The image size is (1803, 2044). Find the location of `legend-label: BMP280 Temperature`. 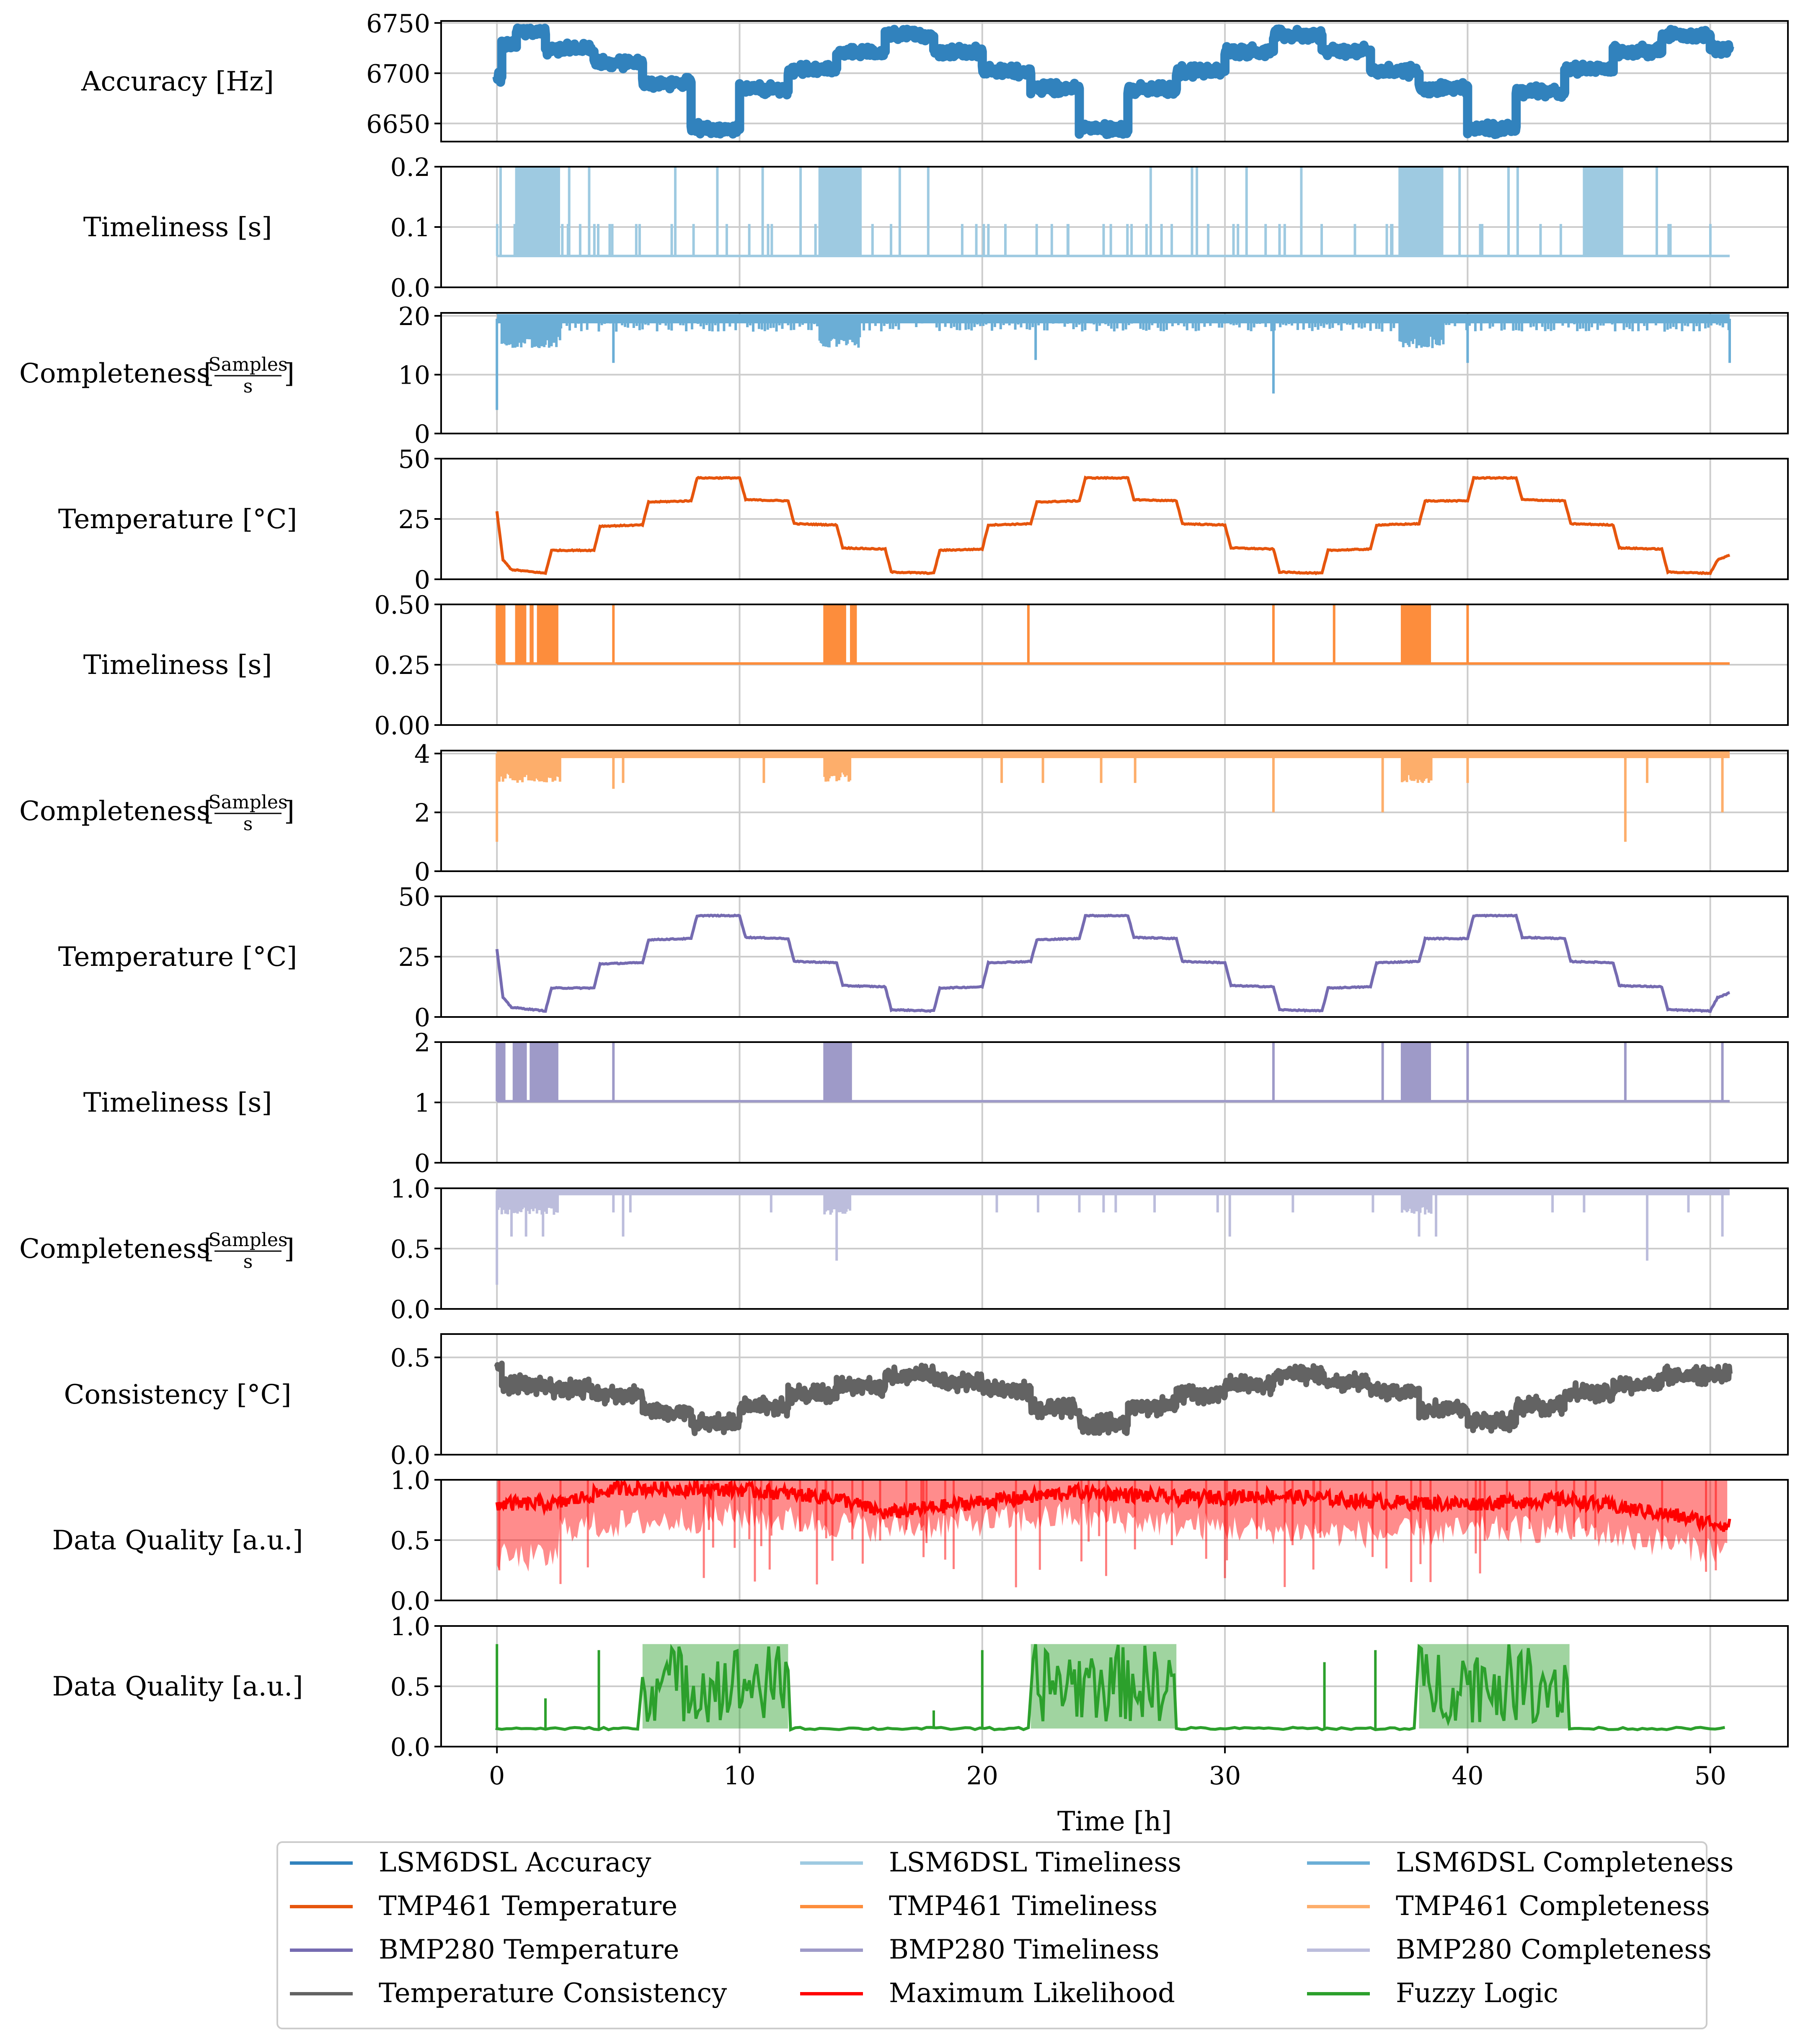

legend-label: BMP280 Temperature is located at coordinates (529, 1949).